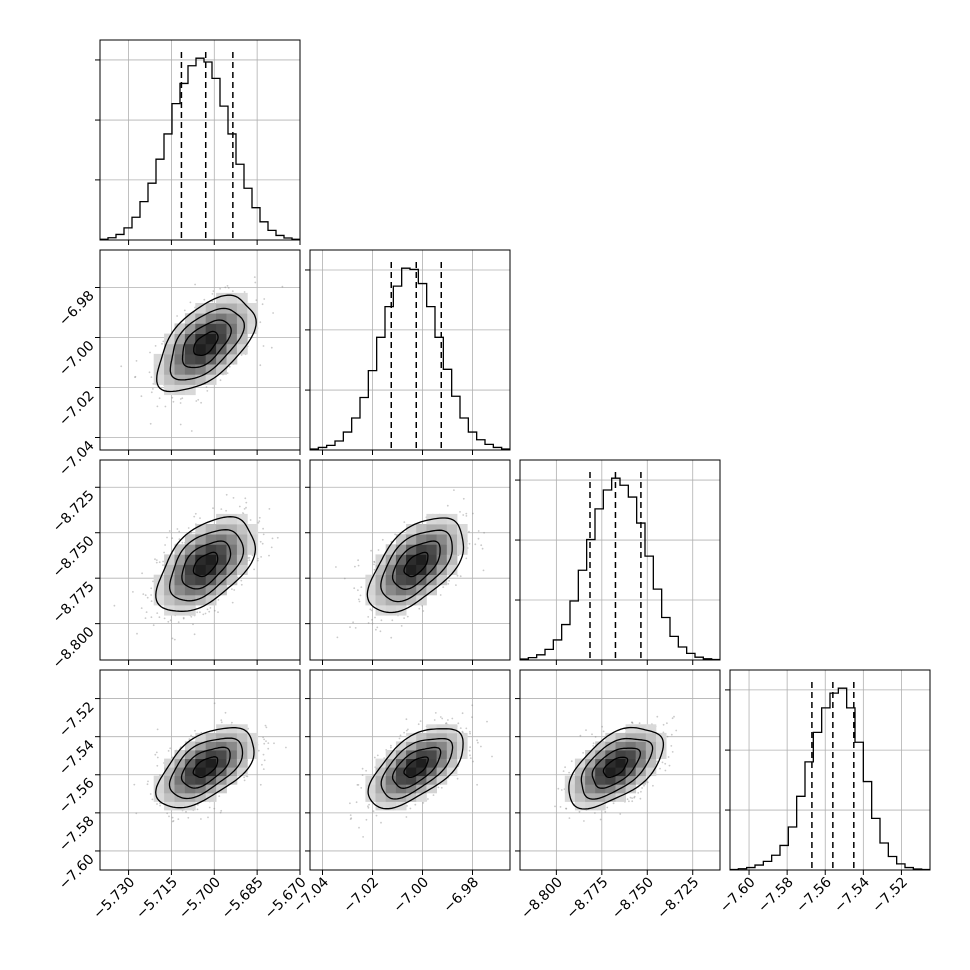 The width and height of the screenshot is (970, 970). I want to click on contour-line, so click(205, 768).